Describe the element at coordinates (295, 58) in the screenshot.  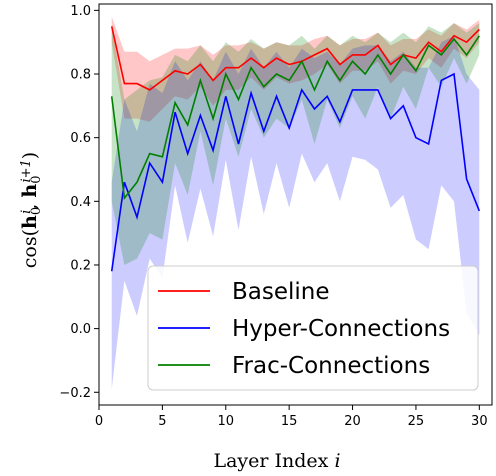
I see `line-baseline` at that location.